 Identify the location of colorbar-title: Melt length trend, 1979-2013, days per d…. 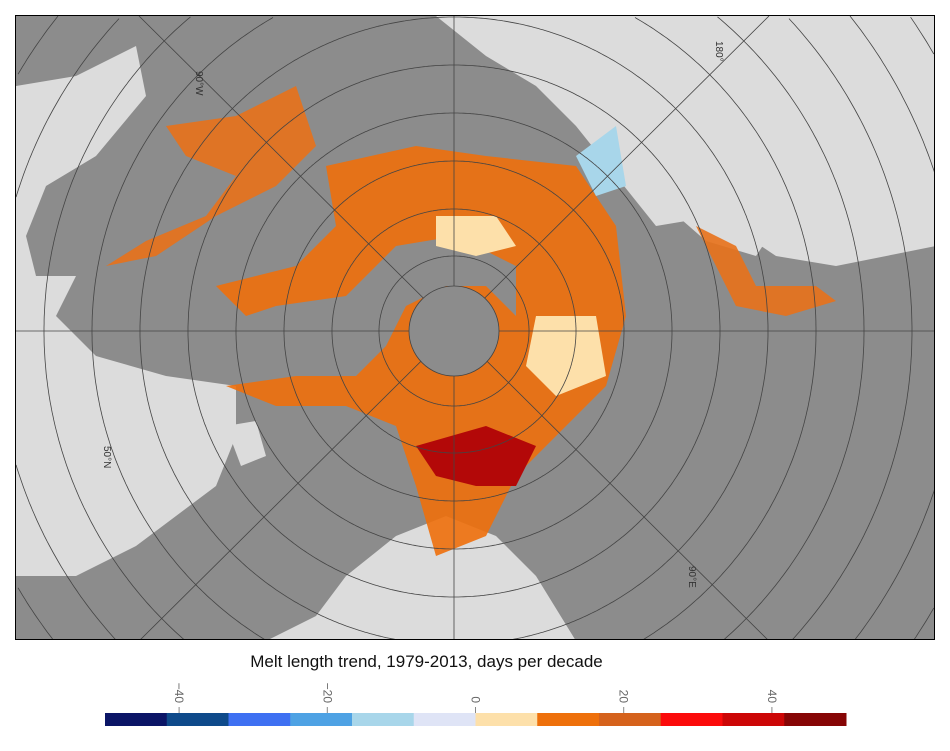
(426, 661).